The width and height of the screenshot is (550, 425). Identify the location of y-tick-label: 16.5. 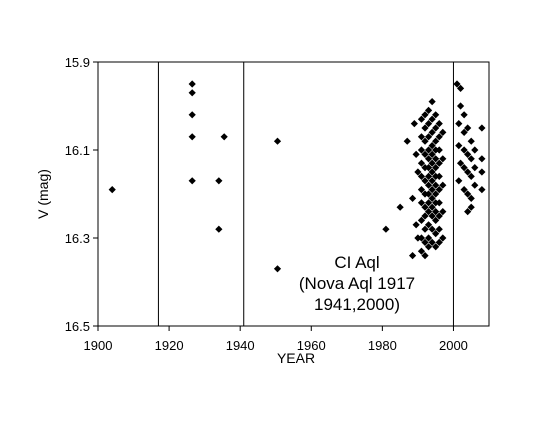
(77, 326).